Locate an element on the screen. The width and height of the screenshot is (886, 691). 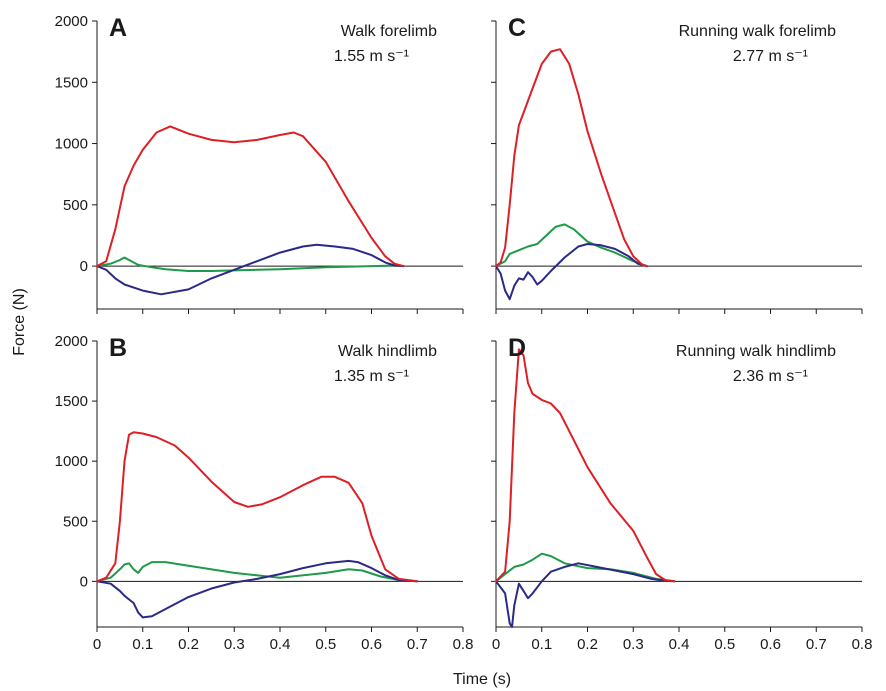
condition-label: Walk hindlimb is located at coordinates (387, 351).